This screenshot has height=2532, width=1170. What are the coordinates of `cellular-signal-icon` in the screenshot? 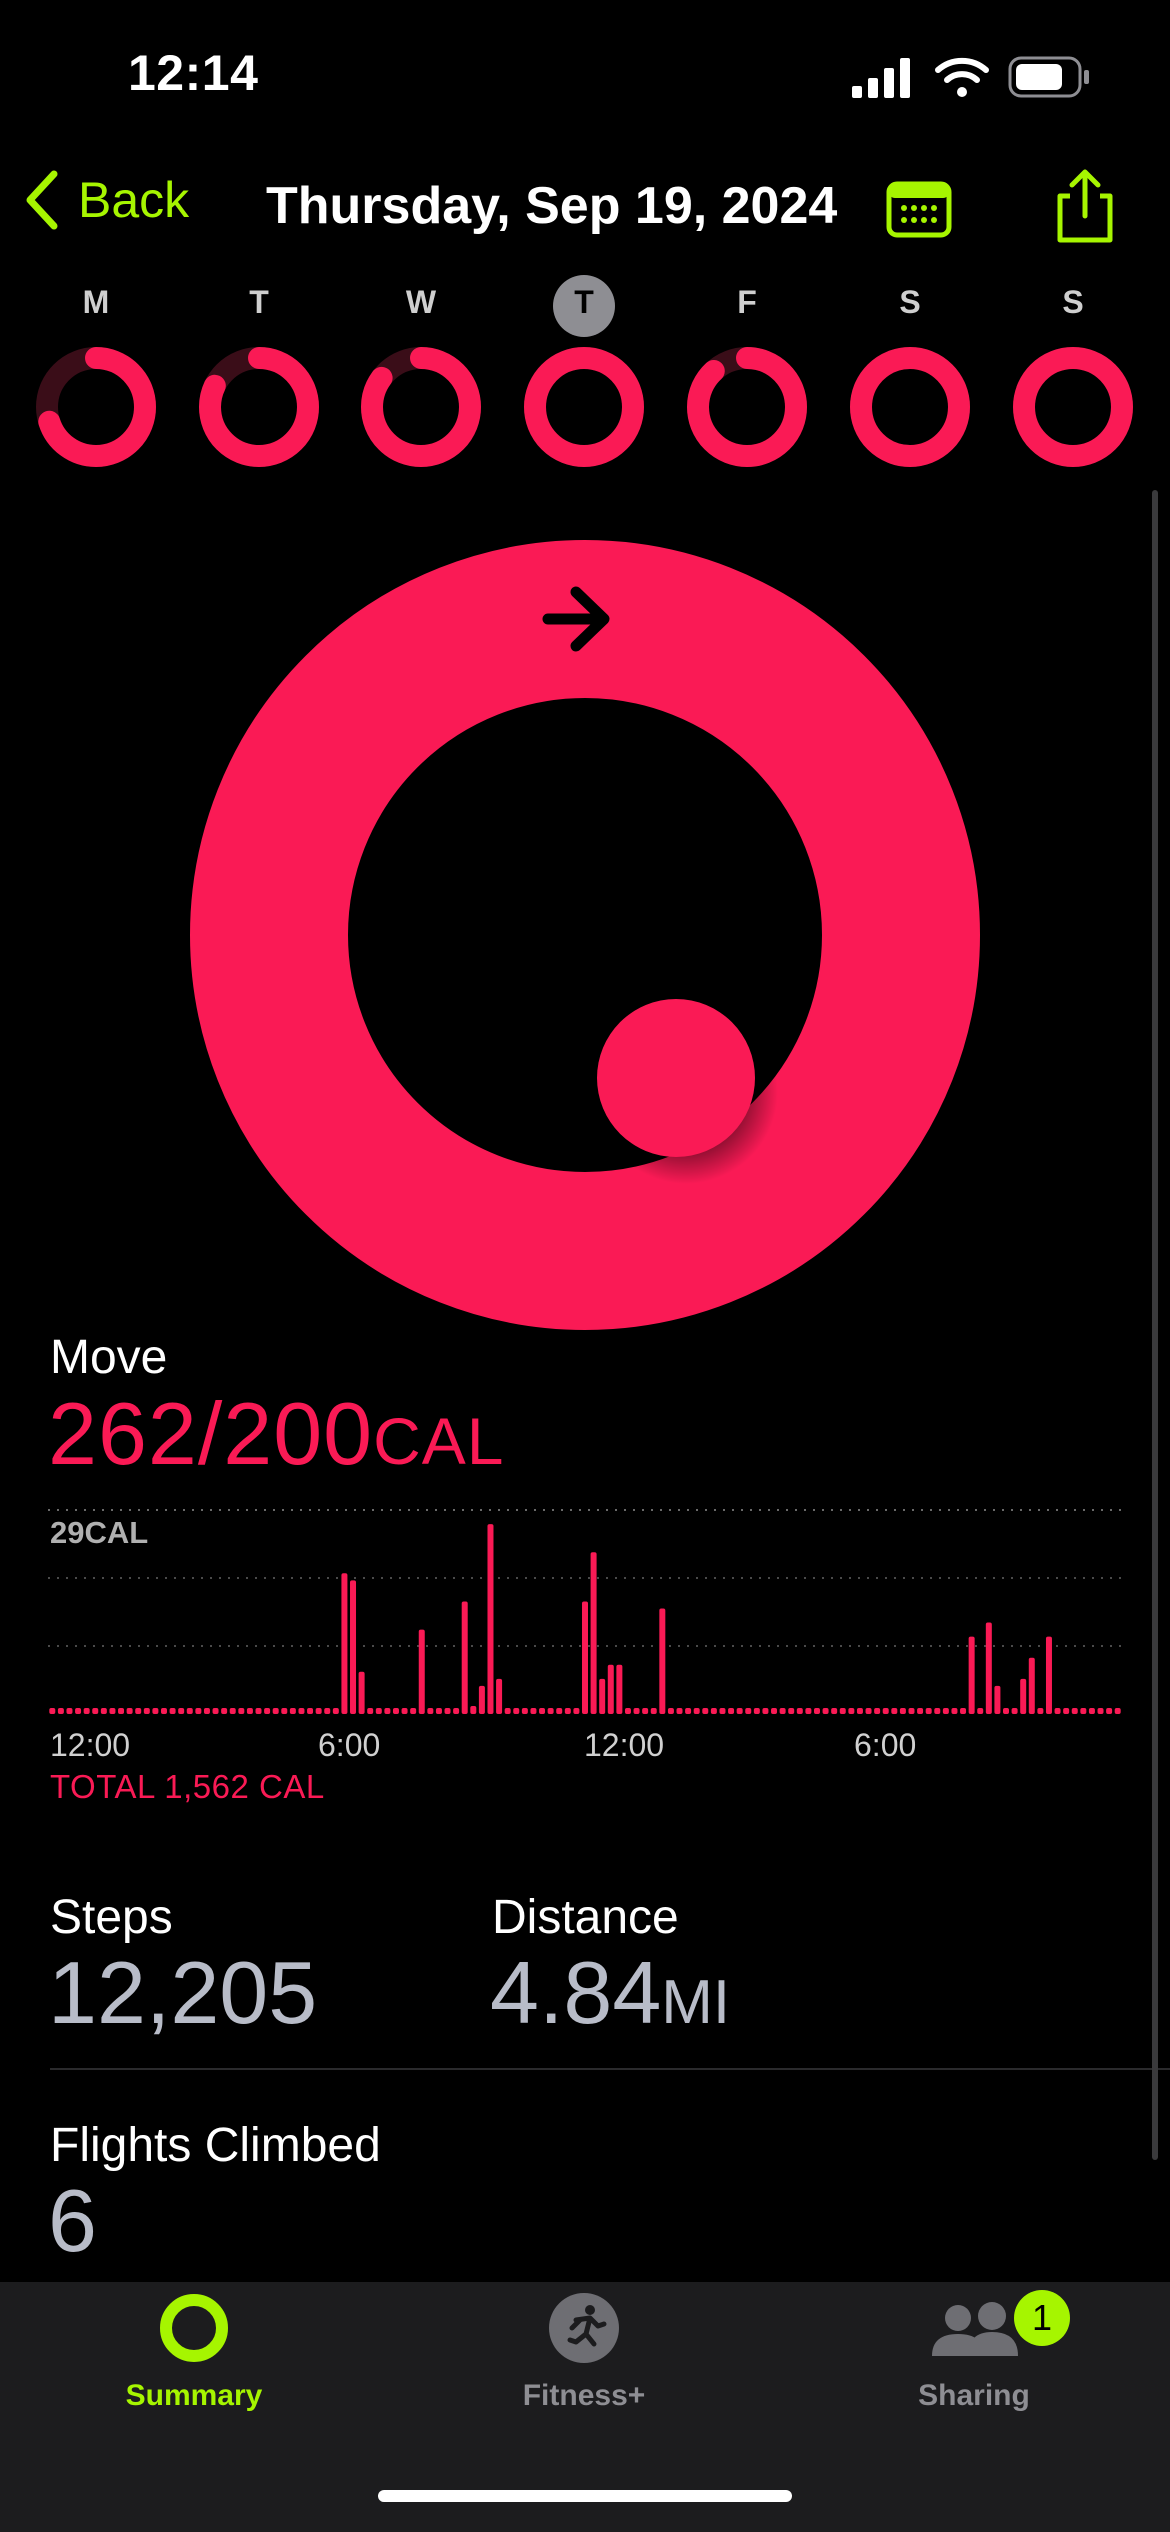 It's located at (881, 78).